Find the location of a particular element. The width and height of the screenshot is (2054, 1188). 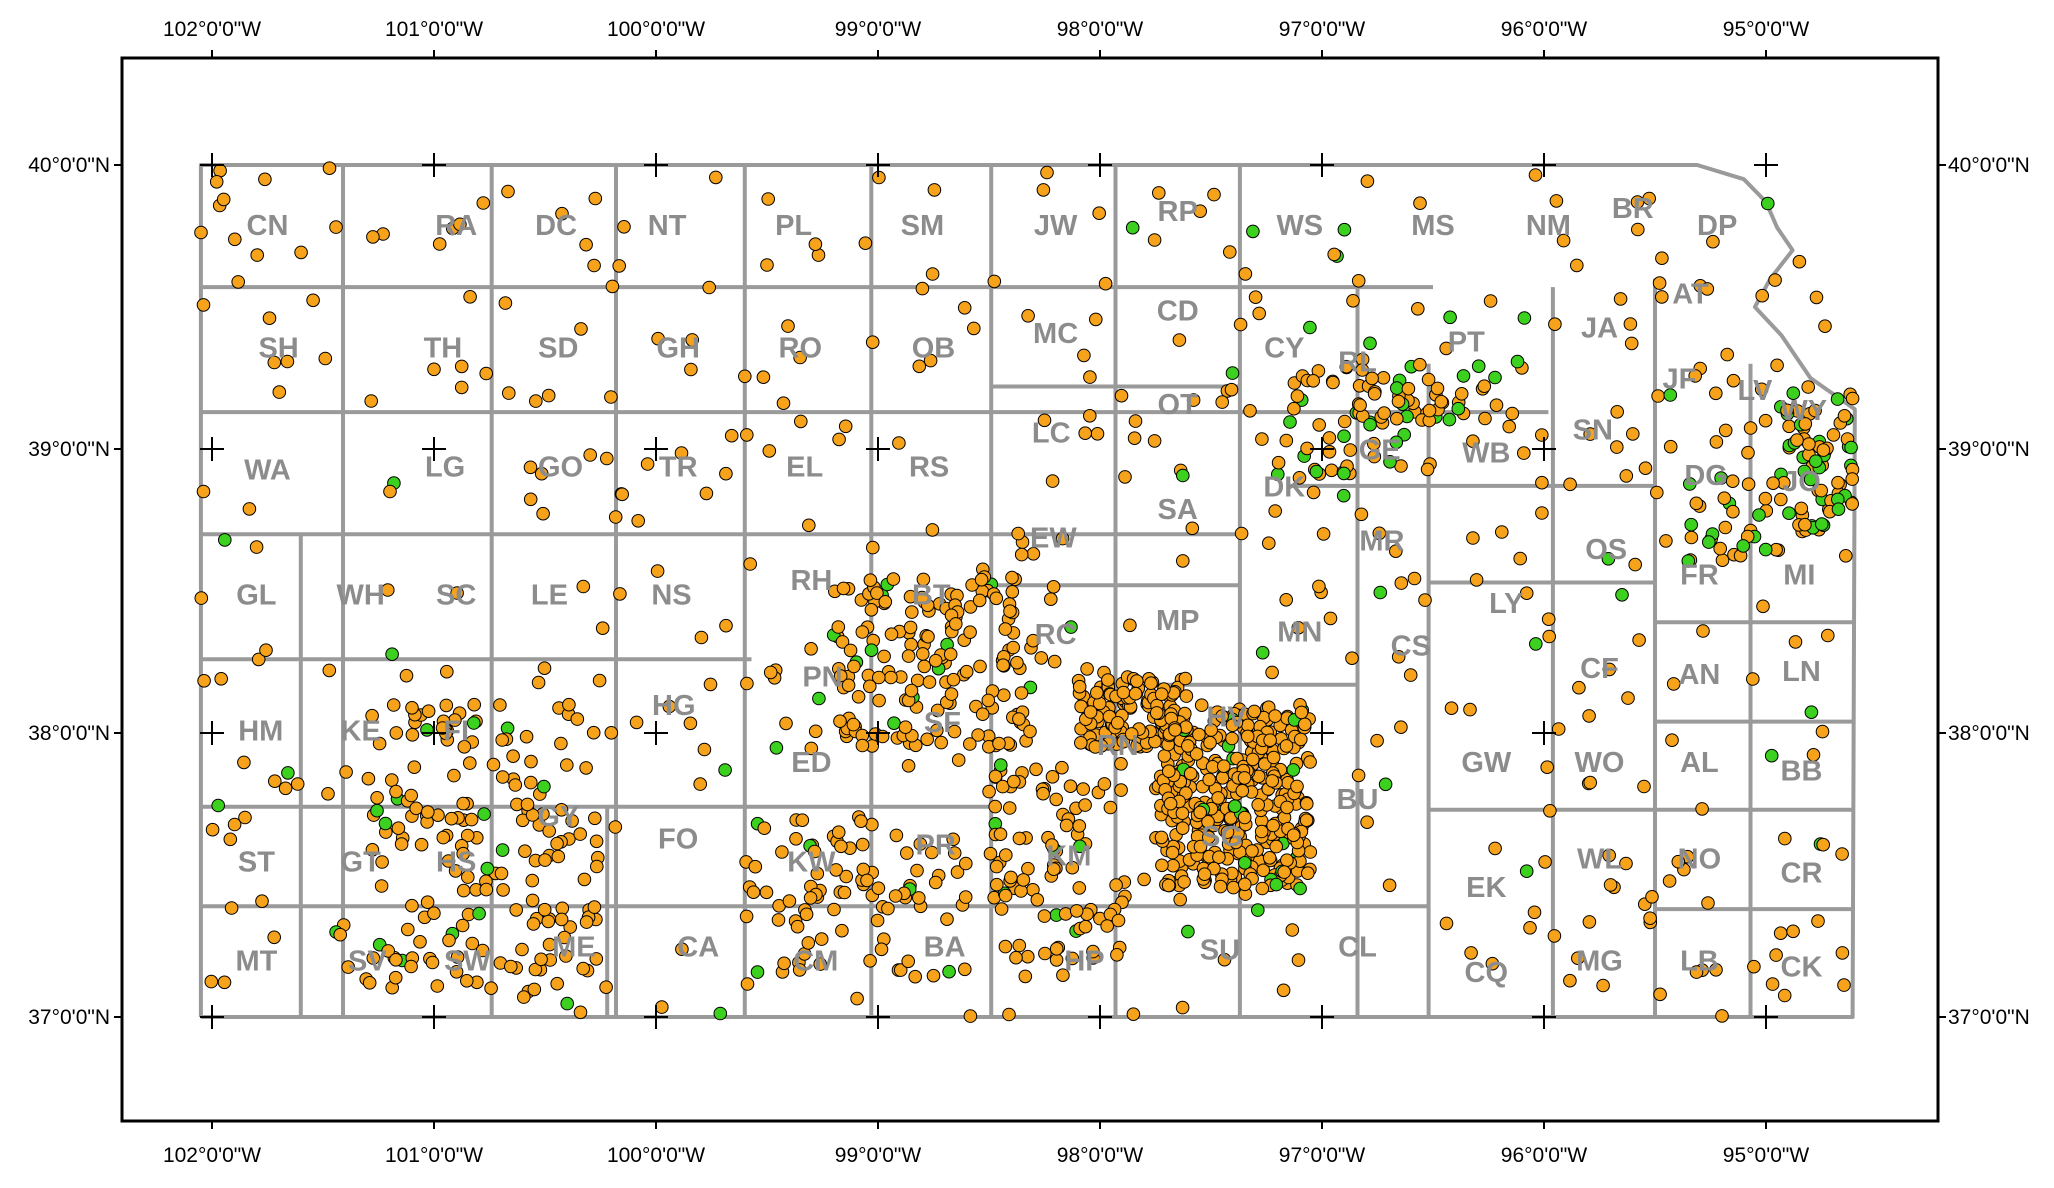

county-label-cn: CN is located at coordinates (268, 226).